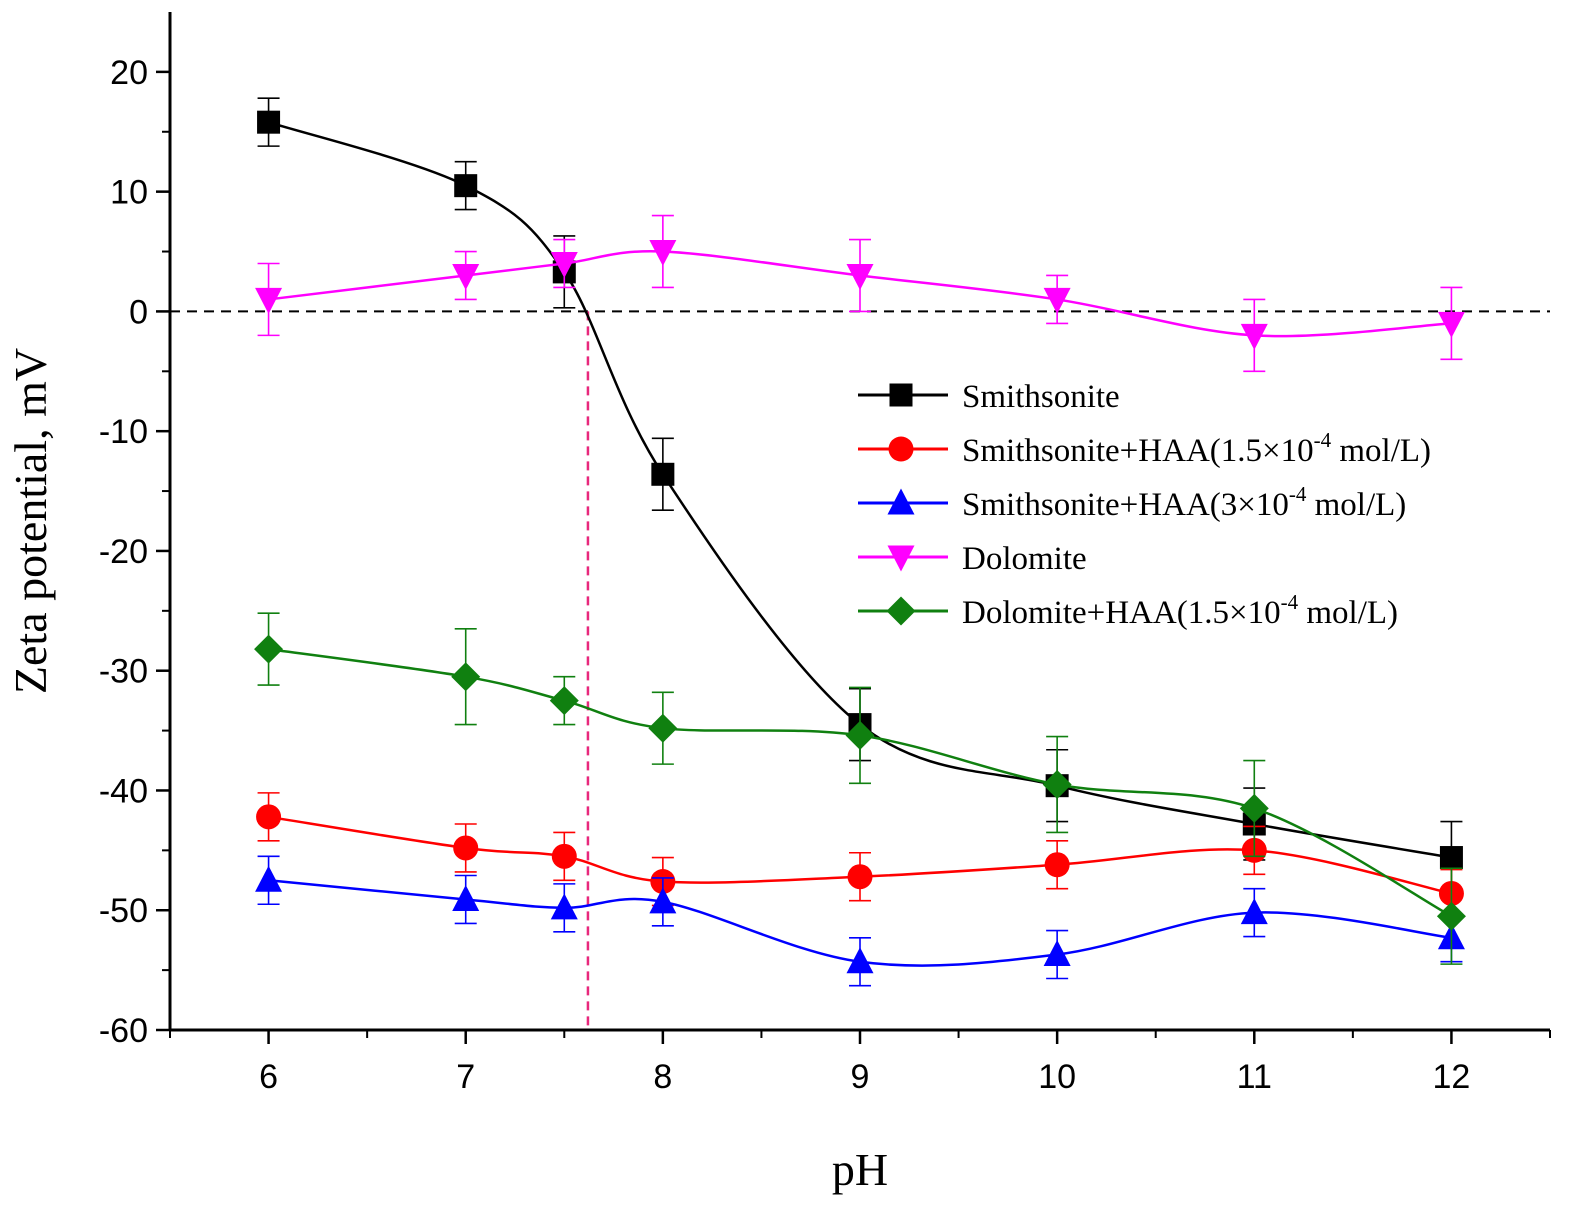 This screenshot has height=1210, width=1572. I want to click on legend-label: Smithsonite, so click(1041, 397).